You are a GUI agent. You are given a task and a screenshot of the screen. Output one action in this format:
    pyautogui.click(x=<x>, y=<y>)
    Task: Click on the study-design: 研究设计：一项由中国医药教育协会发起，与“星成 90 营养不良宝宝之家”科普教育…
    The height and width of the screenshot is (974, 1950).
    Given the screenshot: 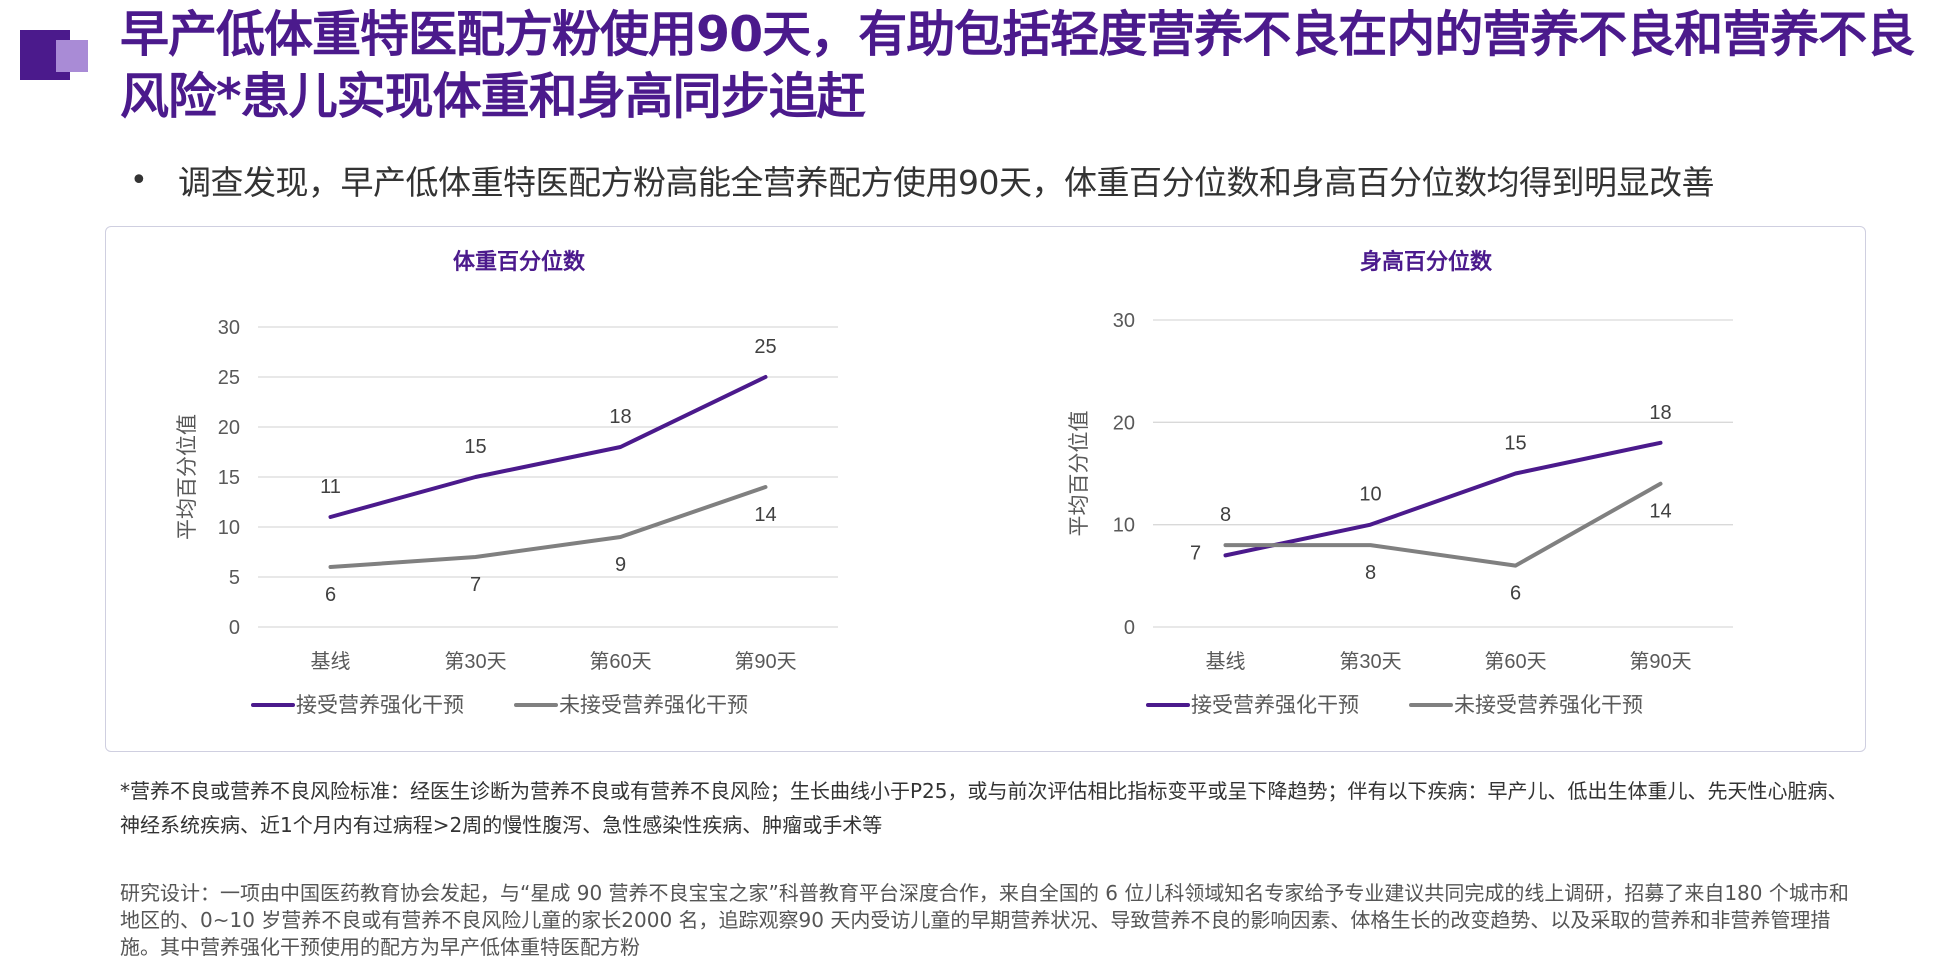 What is the action you would take?
    pyautogui.click(x=984, y=920)
    